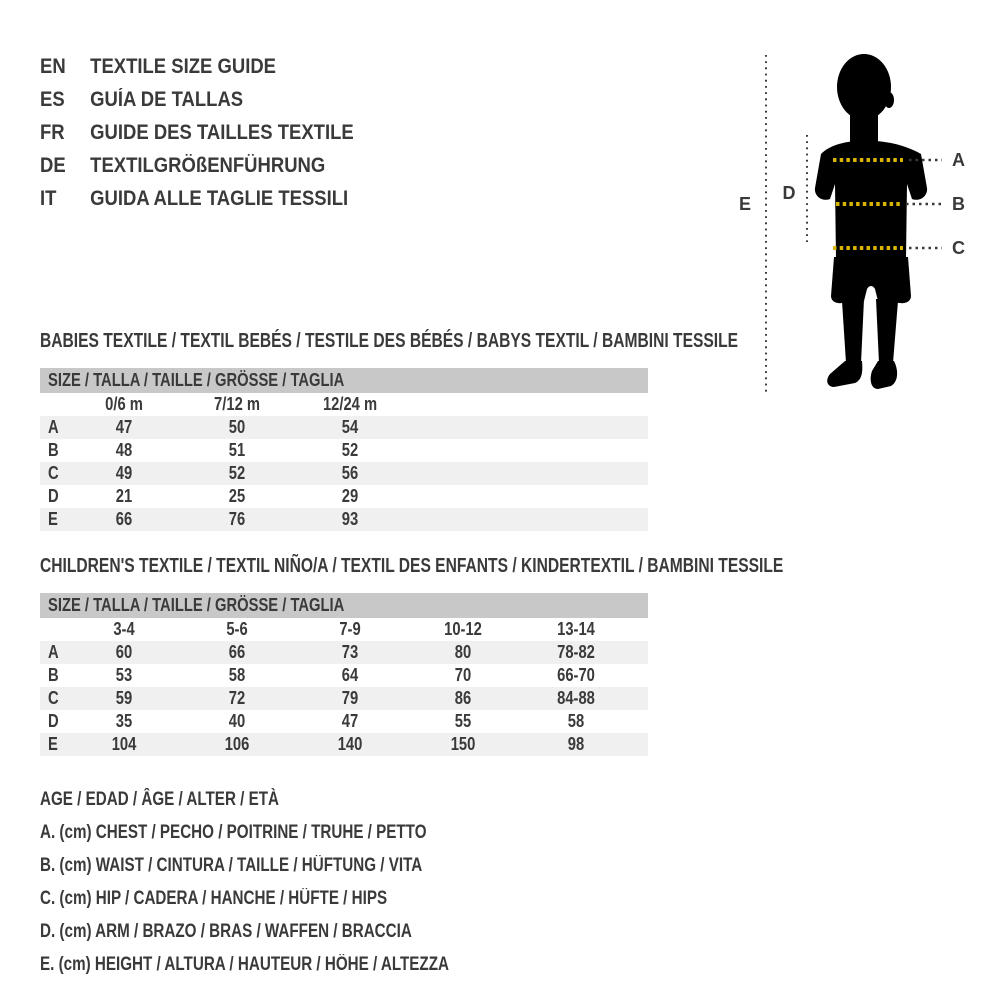  I want to click on child-measurement-figure: E D A B C, so click(852, 223).